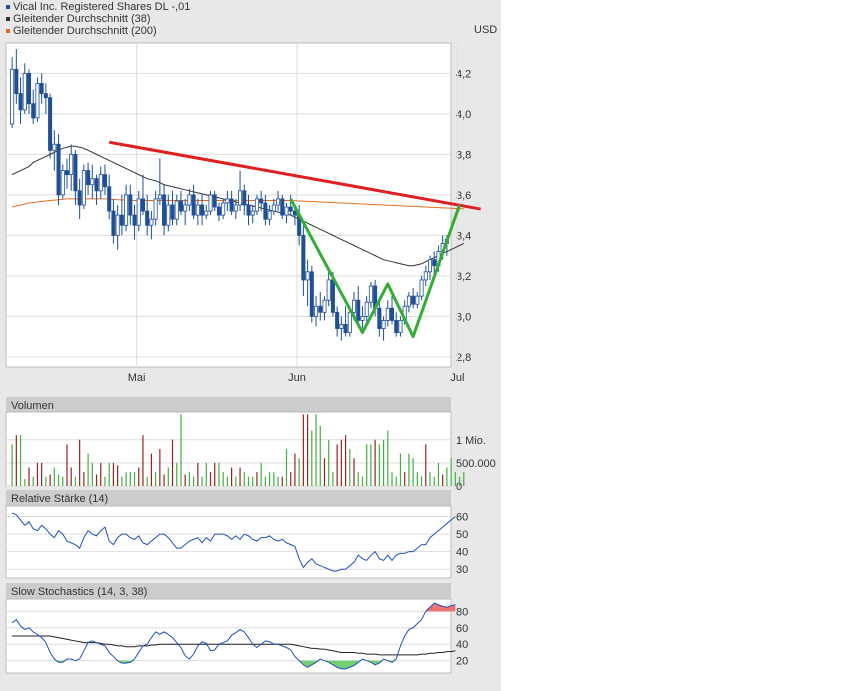  Describe the element at coordinates (463, 277) in the screenshot. I see `price-tick-label: 3,2` at that location.